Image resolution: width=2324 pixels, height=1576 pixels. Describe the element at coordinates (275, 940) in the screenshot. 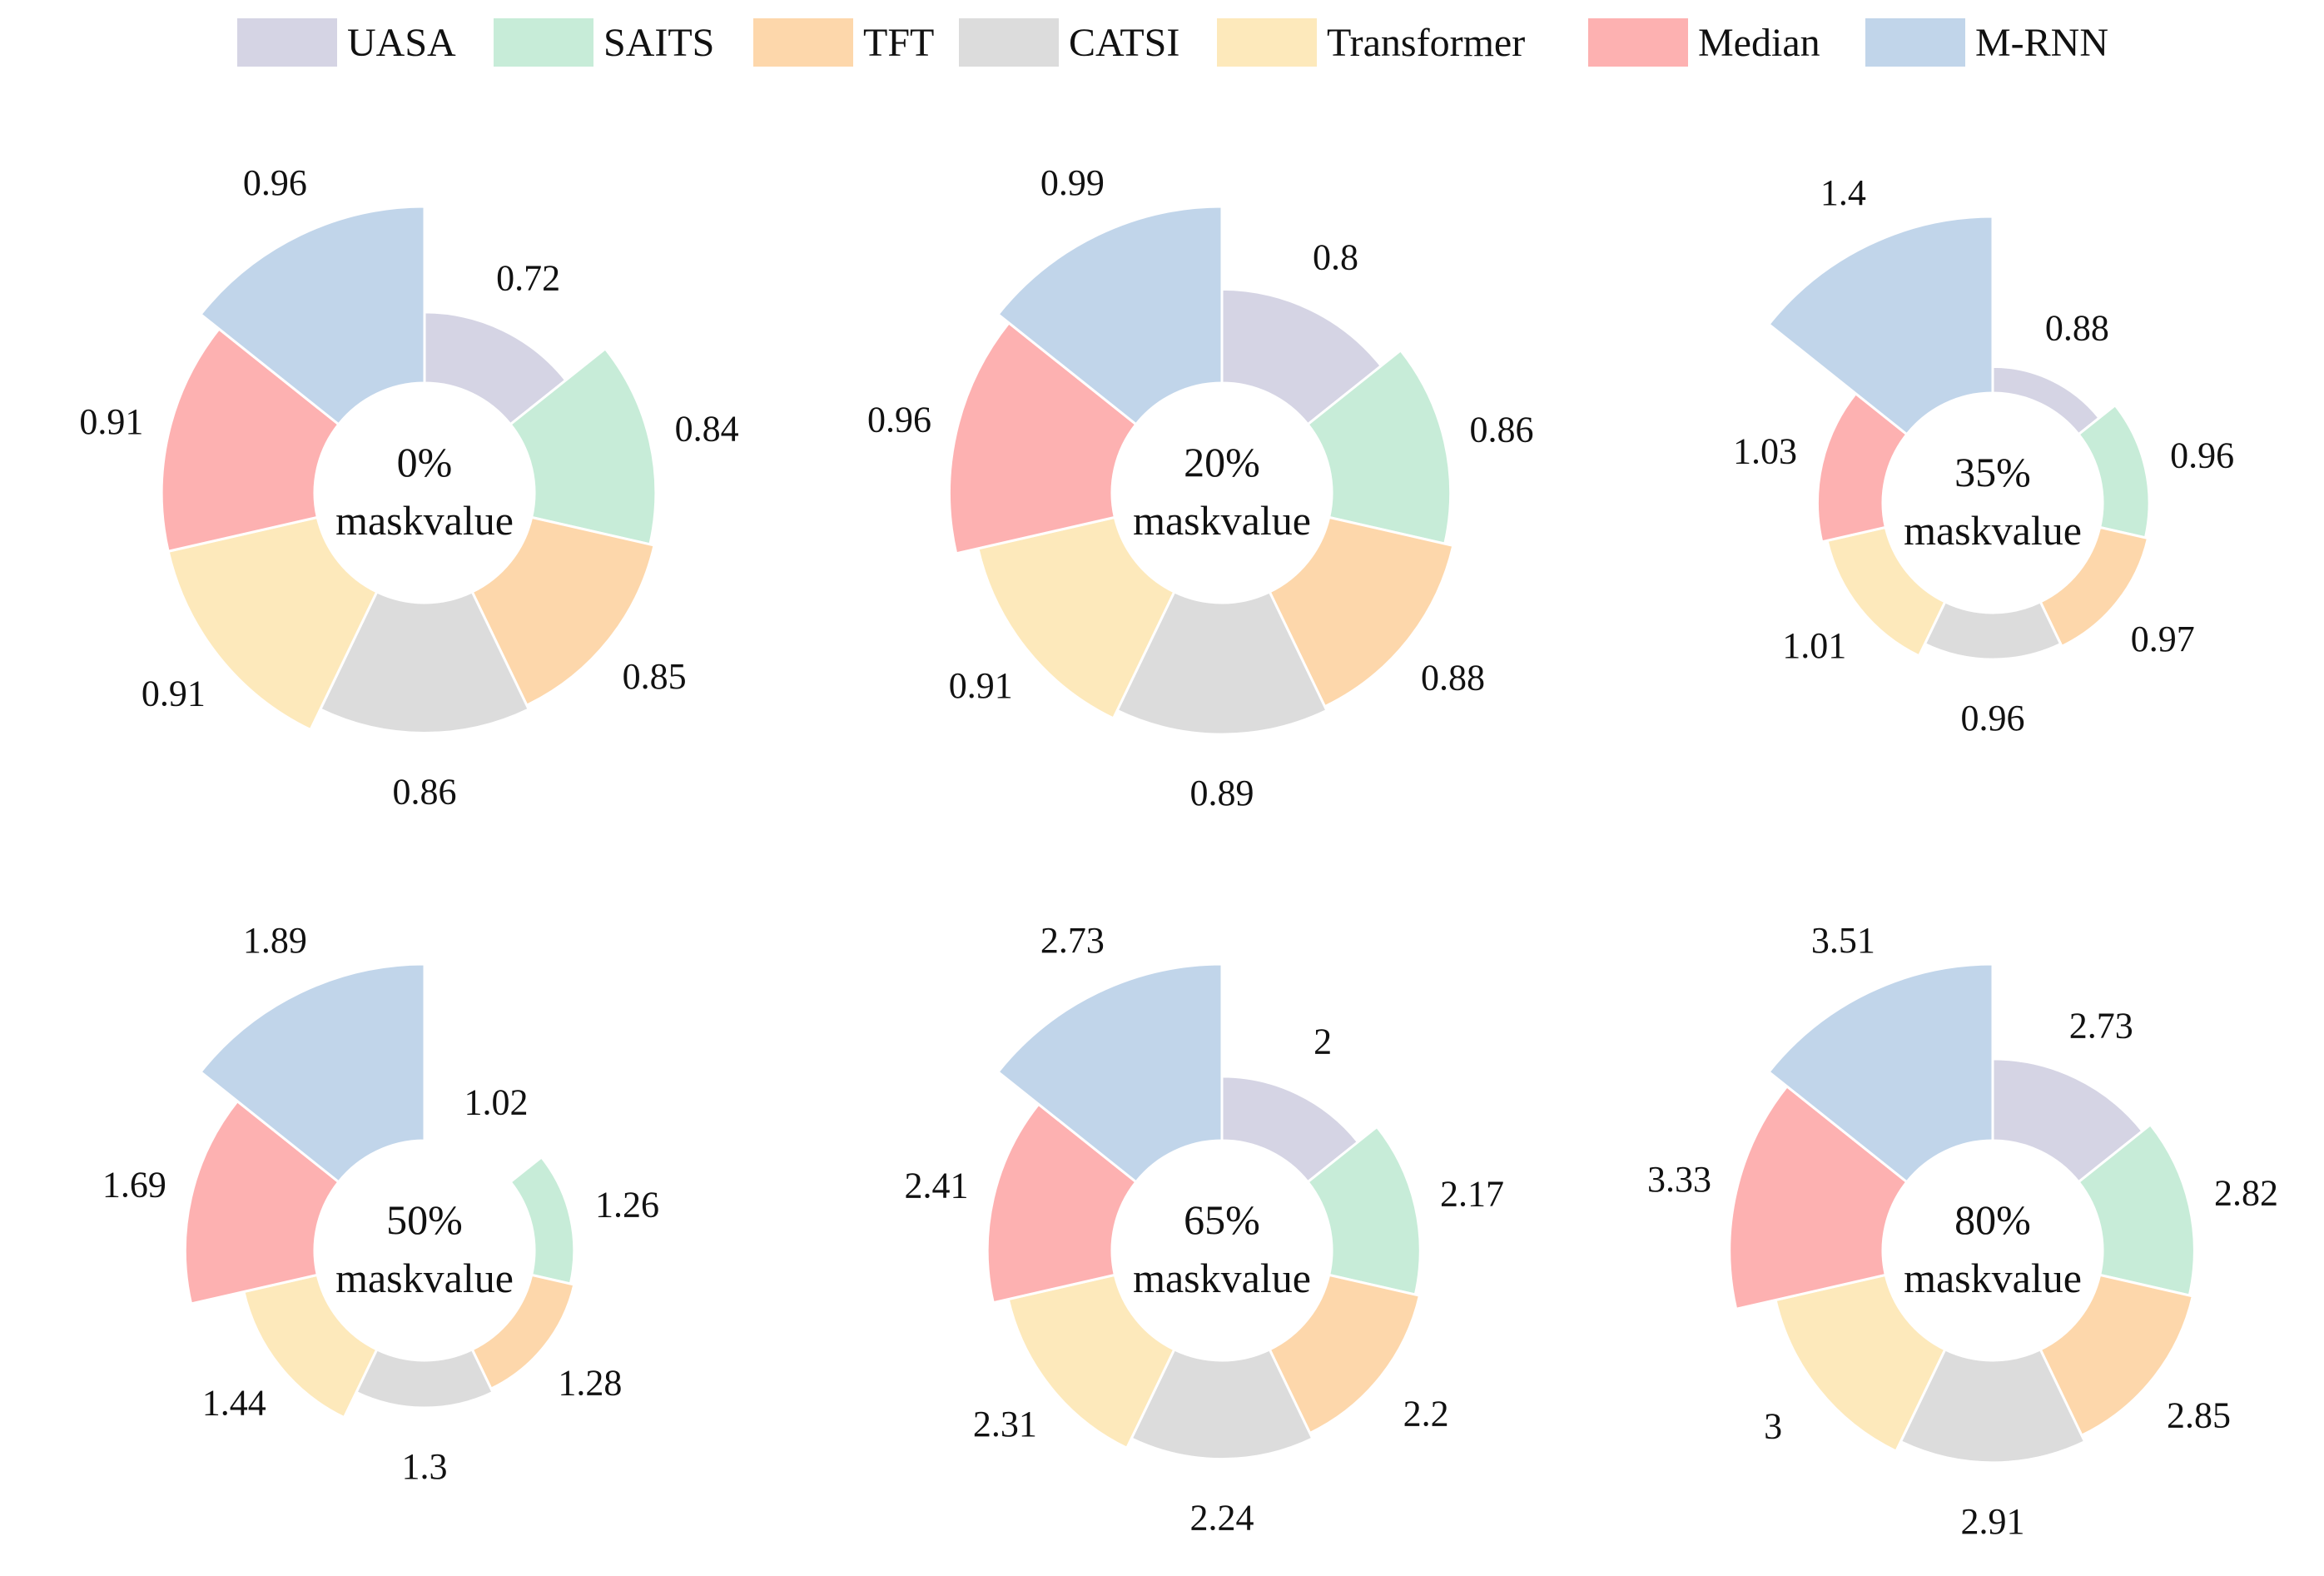

I see `value-label-m-rnn: 1.89` at that location.